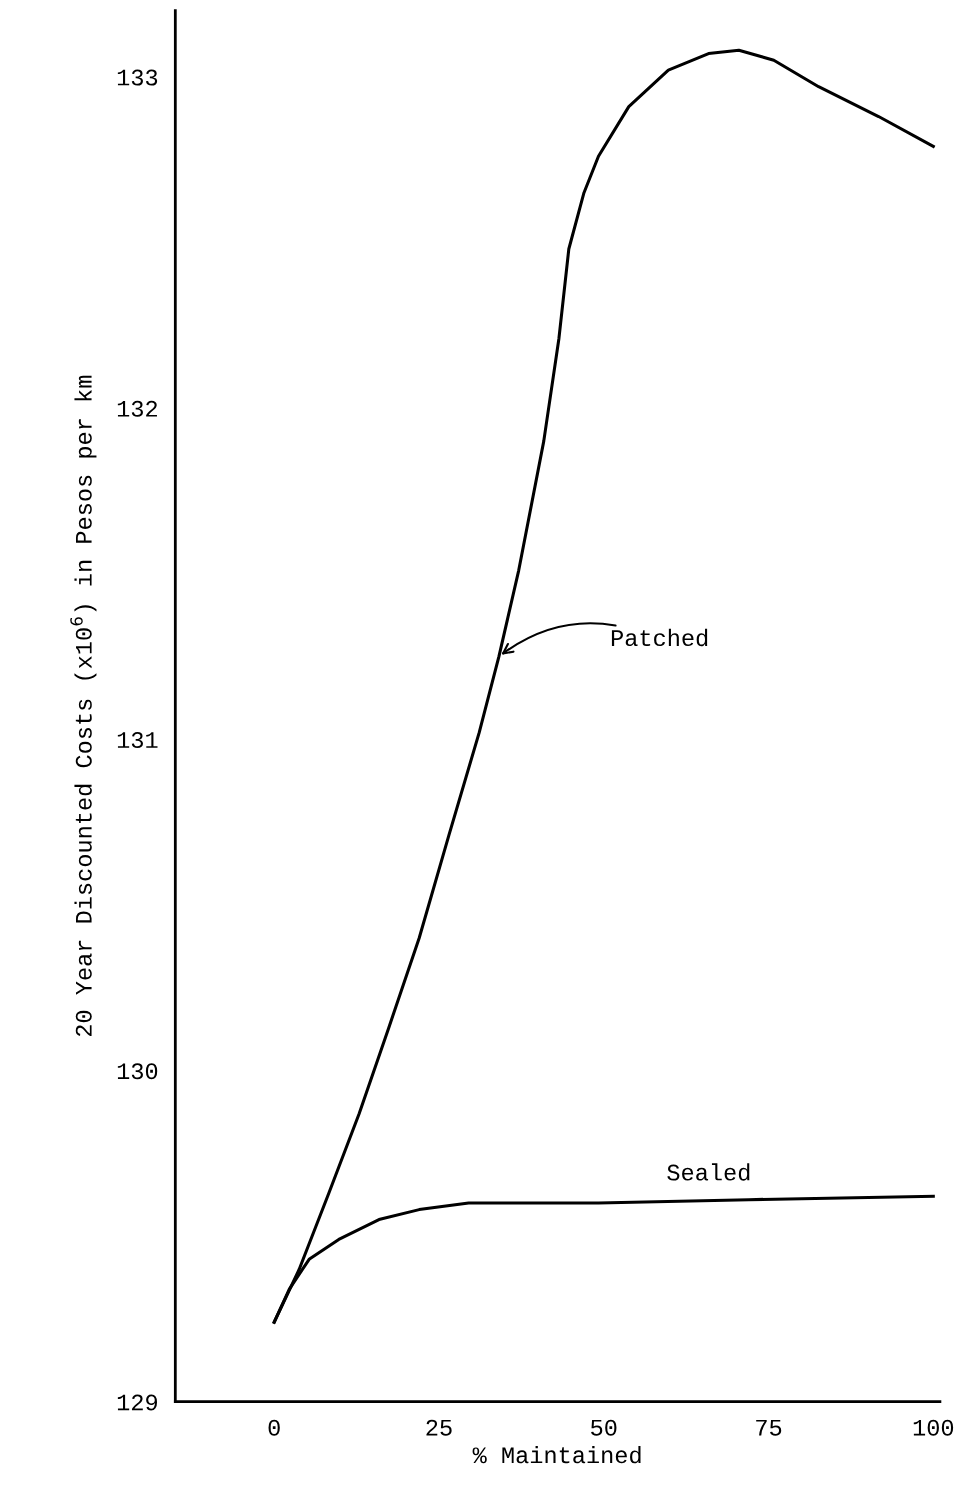 The image size is (974, 1504). I want to click on x-axis-title: % Maintained, so click(556, 1454).